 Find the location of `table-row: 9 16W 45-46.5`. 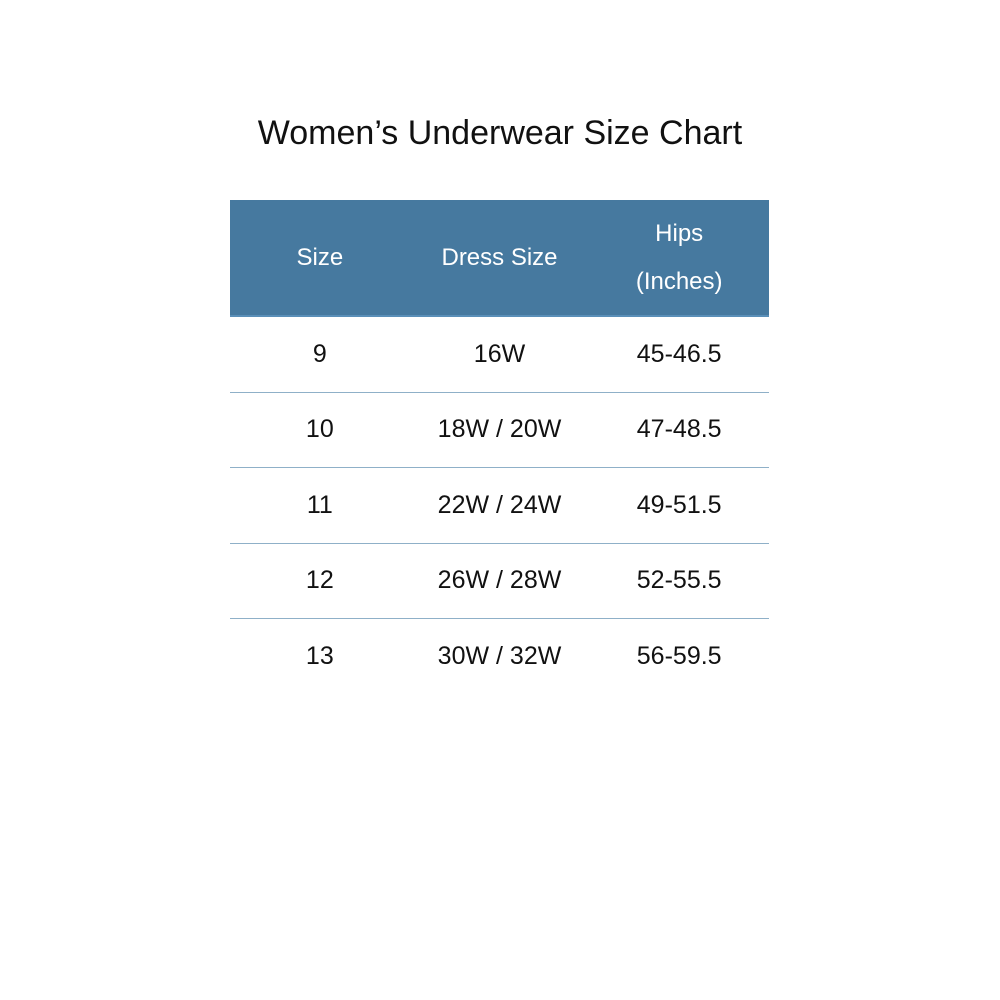

table-row: 9 16W 45-46.5 is located at coordinates (499, 355).